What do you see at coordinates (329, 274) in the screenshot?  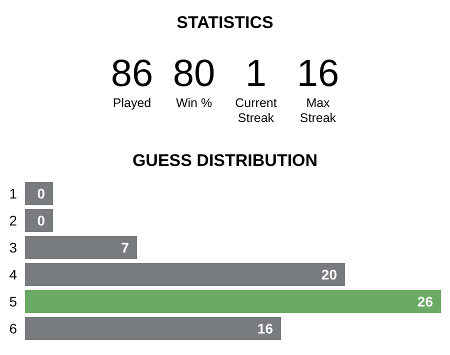 I see `data-label: 20` at bounding box center [329, 274].